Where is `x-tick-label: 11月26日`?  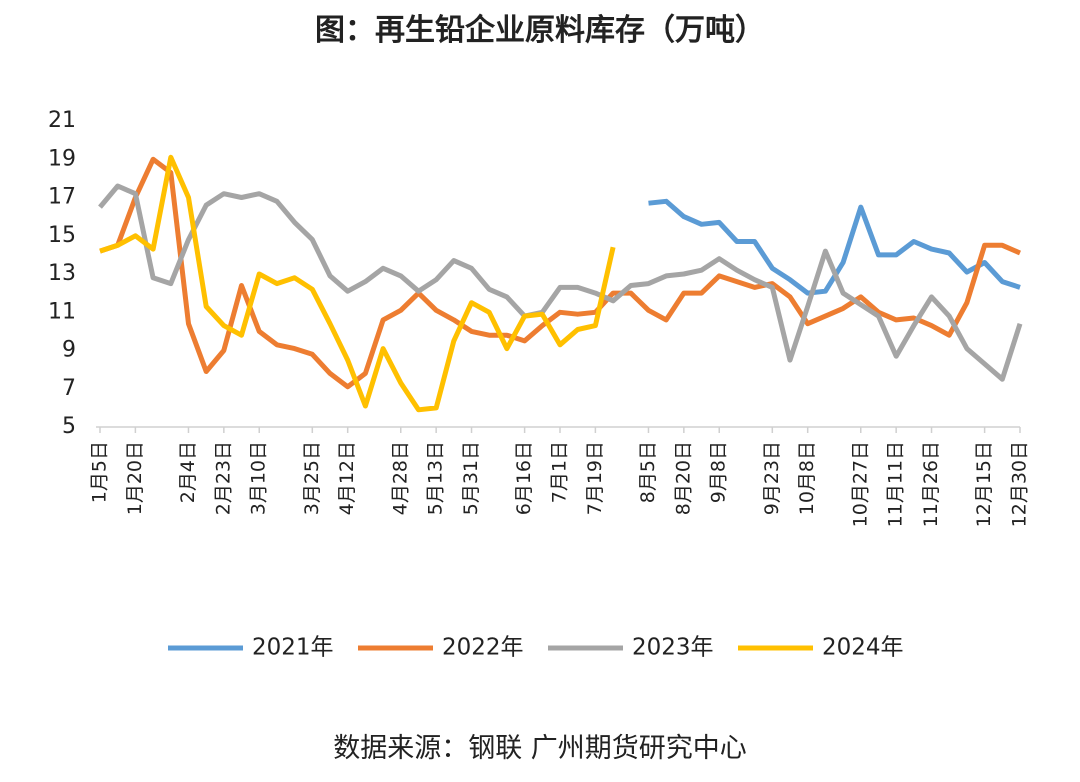
x-tick-label: 11月26日 is located at coordinates (931, 484).